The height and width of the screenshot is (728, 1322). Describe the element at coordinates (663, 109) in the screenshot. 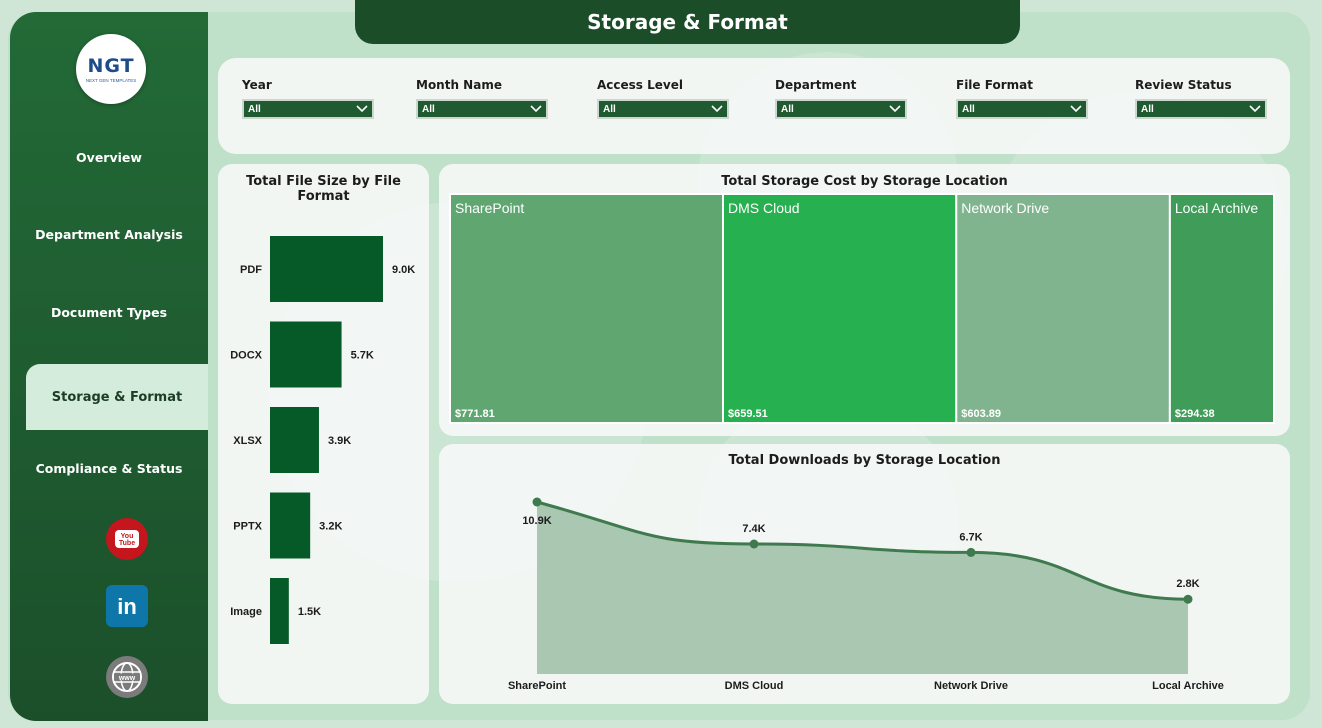

I see `access-level-dropdown: All` at that location.